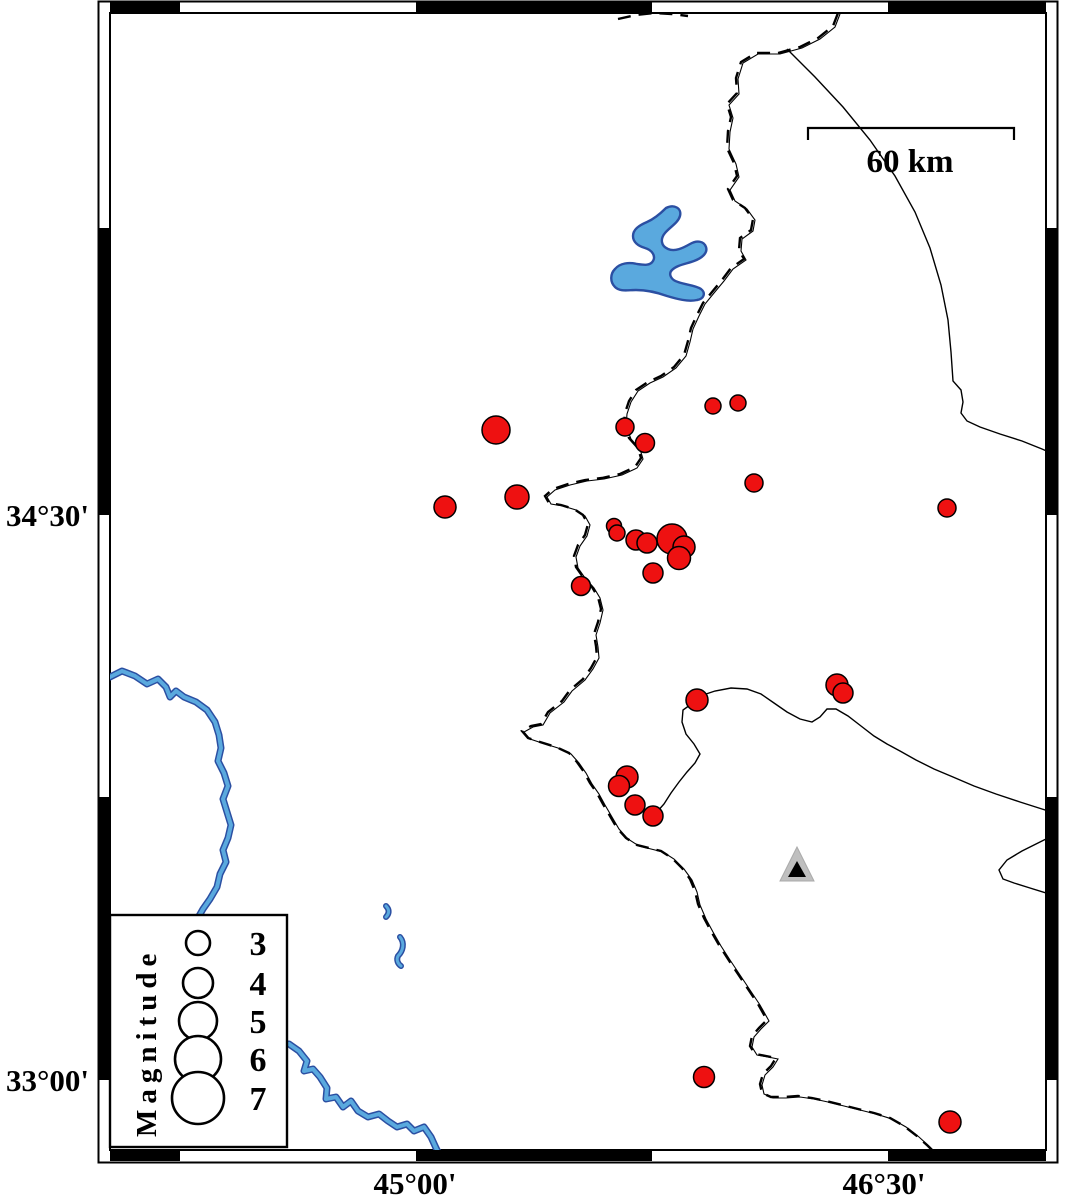 Image resolution: width=1066 pixels, height=1199 pixels. I want to click on line-east-branch, so click(678, 756).